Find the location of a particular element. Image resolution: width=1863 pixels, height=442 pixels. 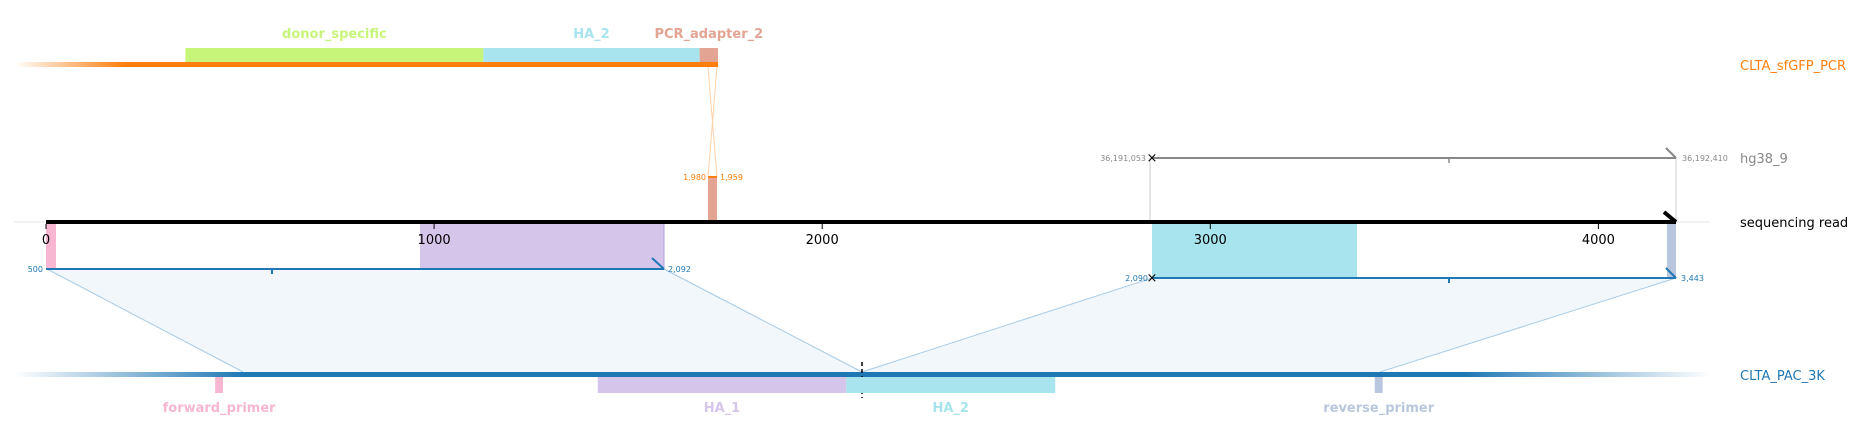

target-alignment-2-right-label: 3,443 is located at coordinates (1692, 278).